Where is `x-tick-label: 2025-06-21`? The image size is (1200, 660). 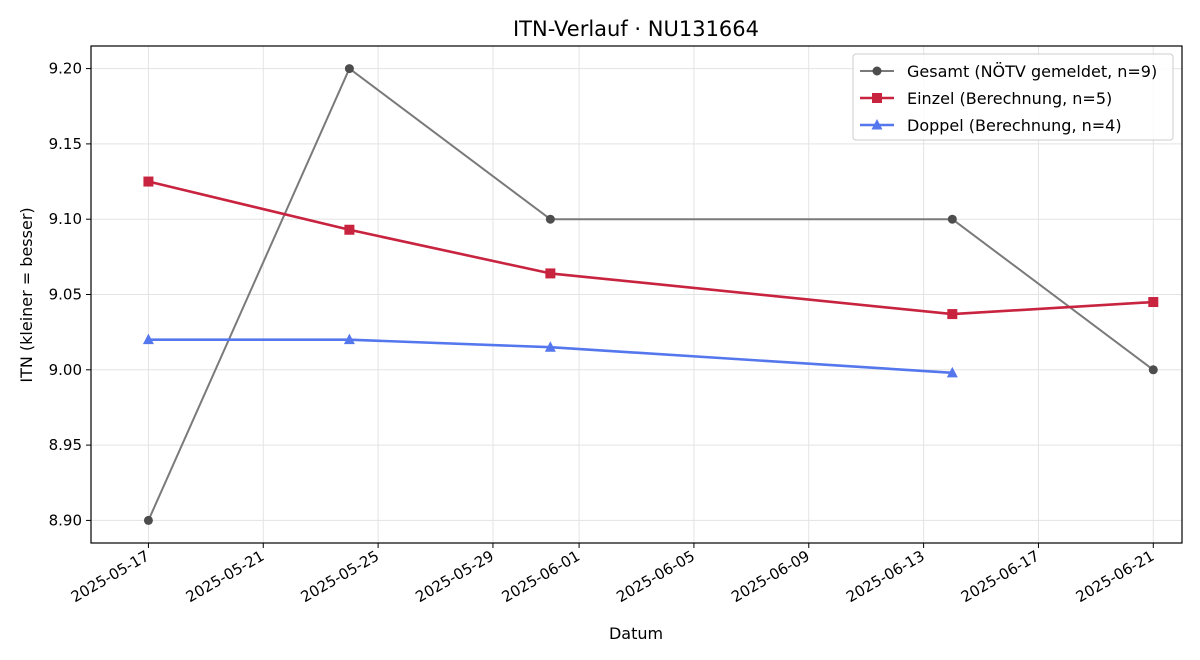 x-tick-label: 2025-06-21 is located at coordinates (1115, 576).